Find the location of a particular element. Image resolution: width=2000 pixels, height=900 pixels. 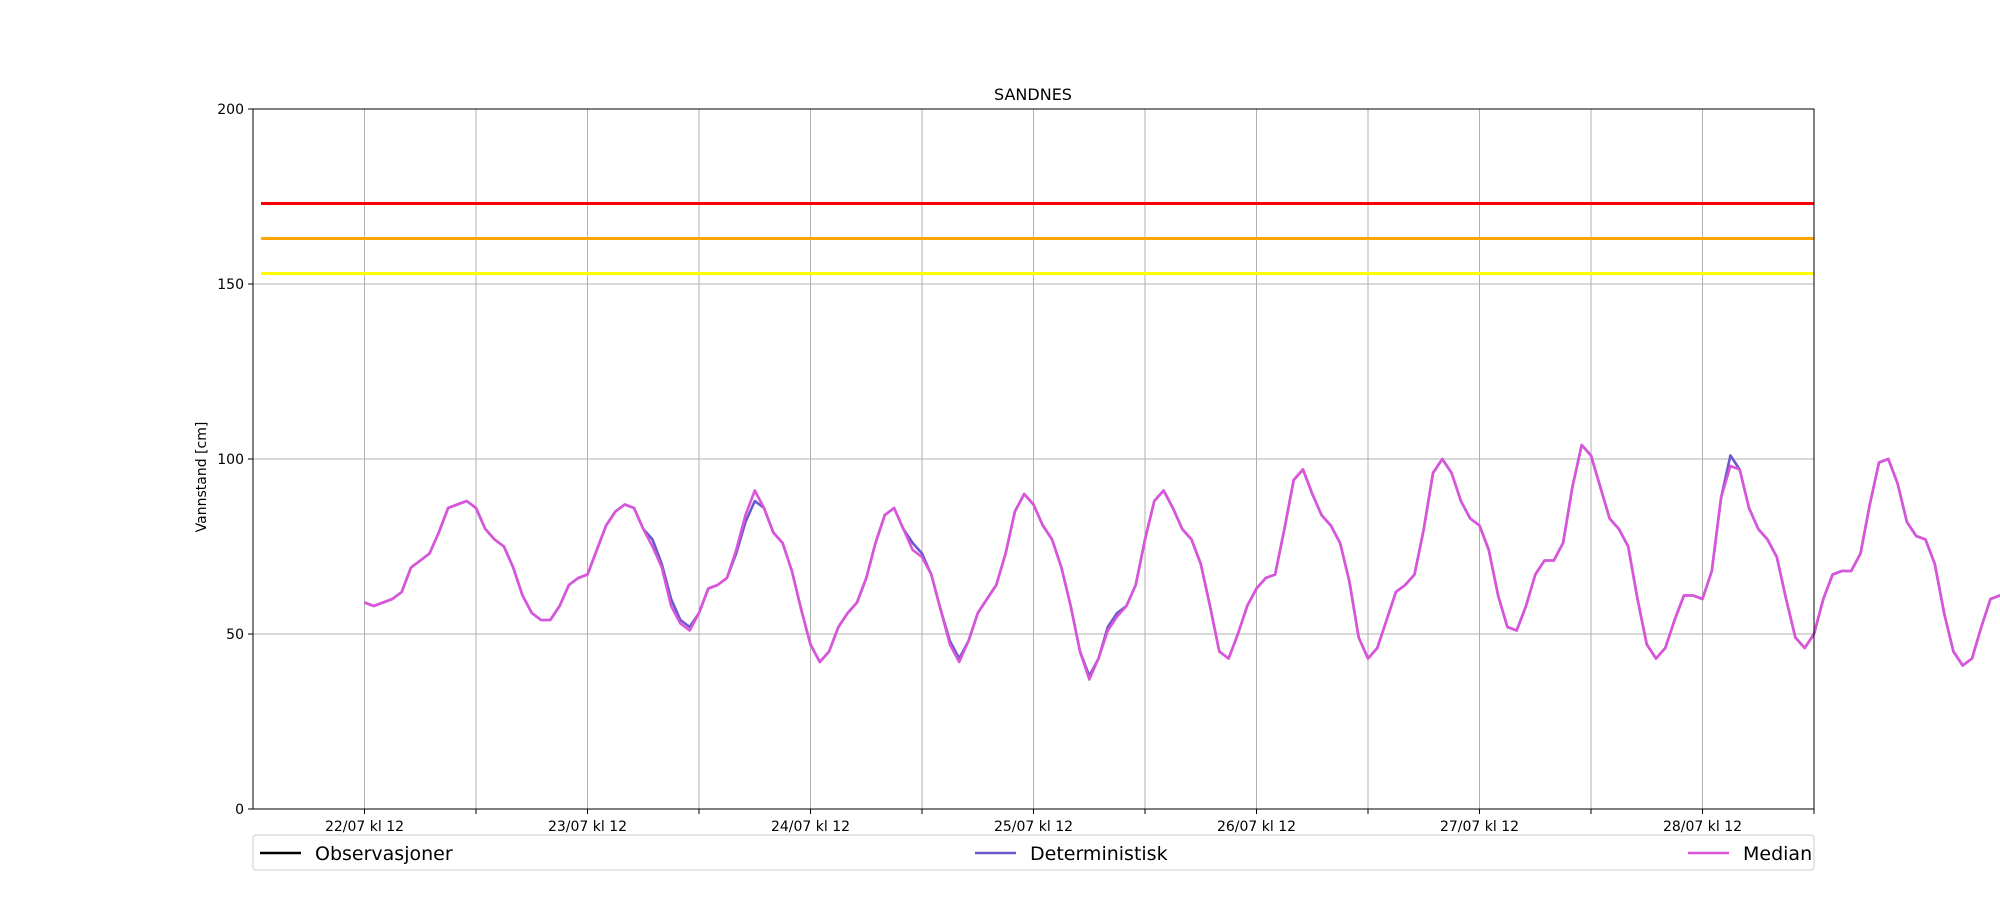

y-ticks: 0 50 100 150 200 is located at coordinates (235, 460).